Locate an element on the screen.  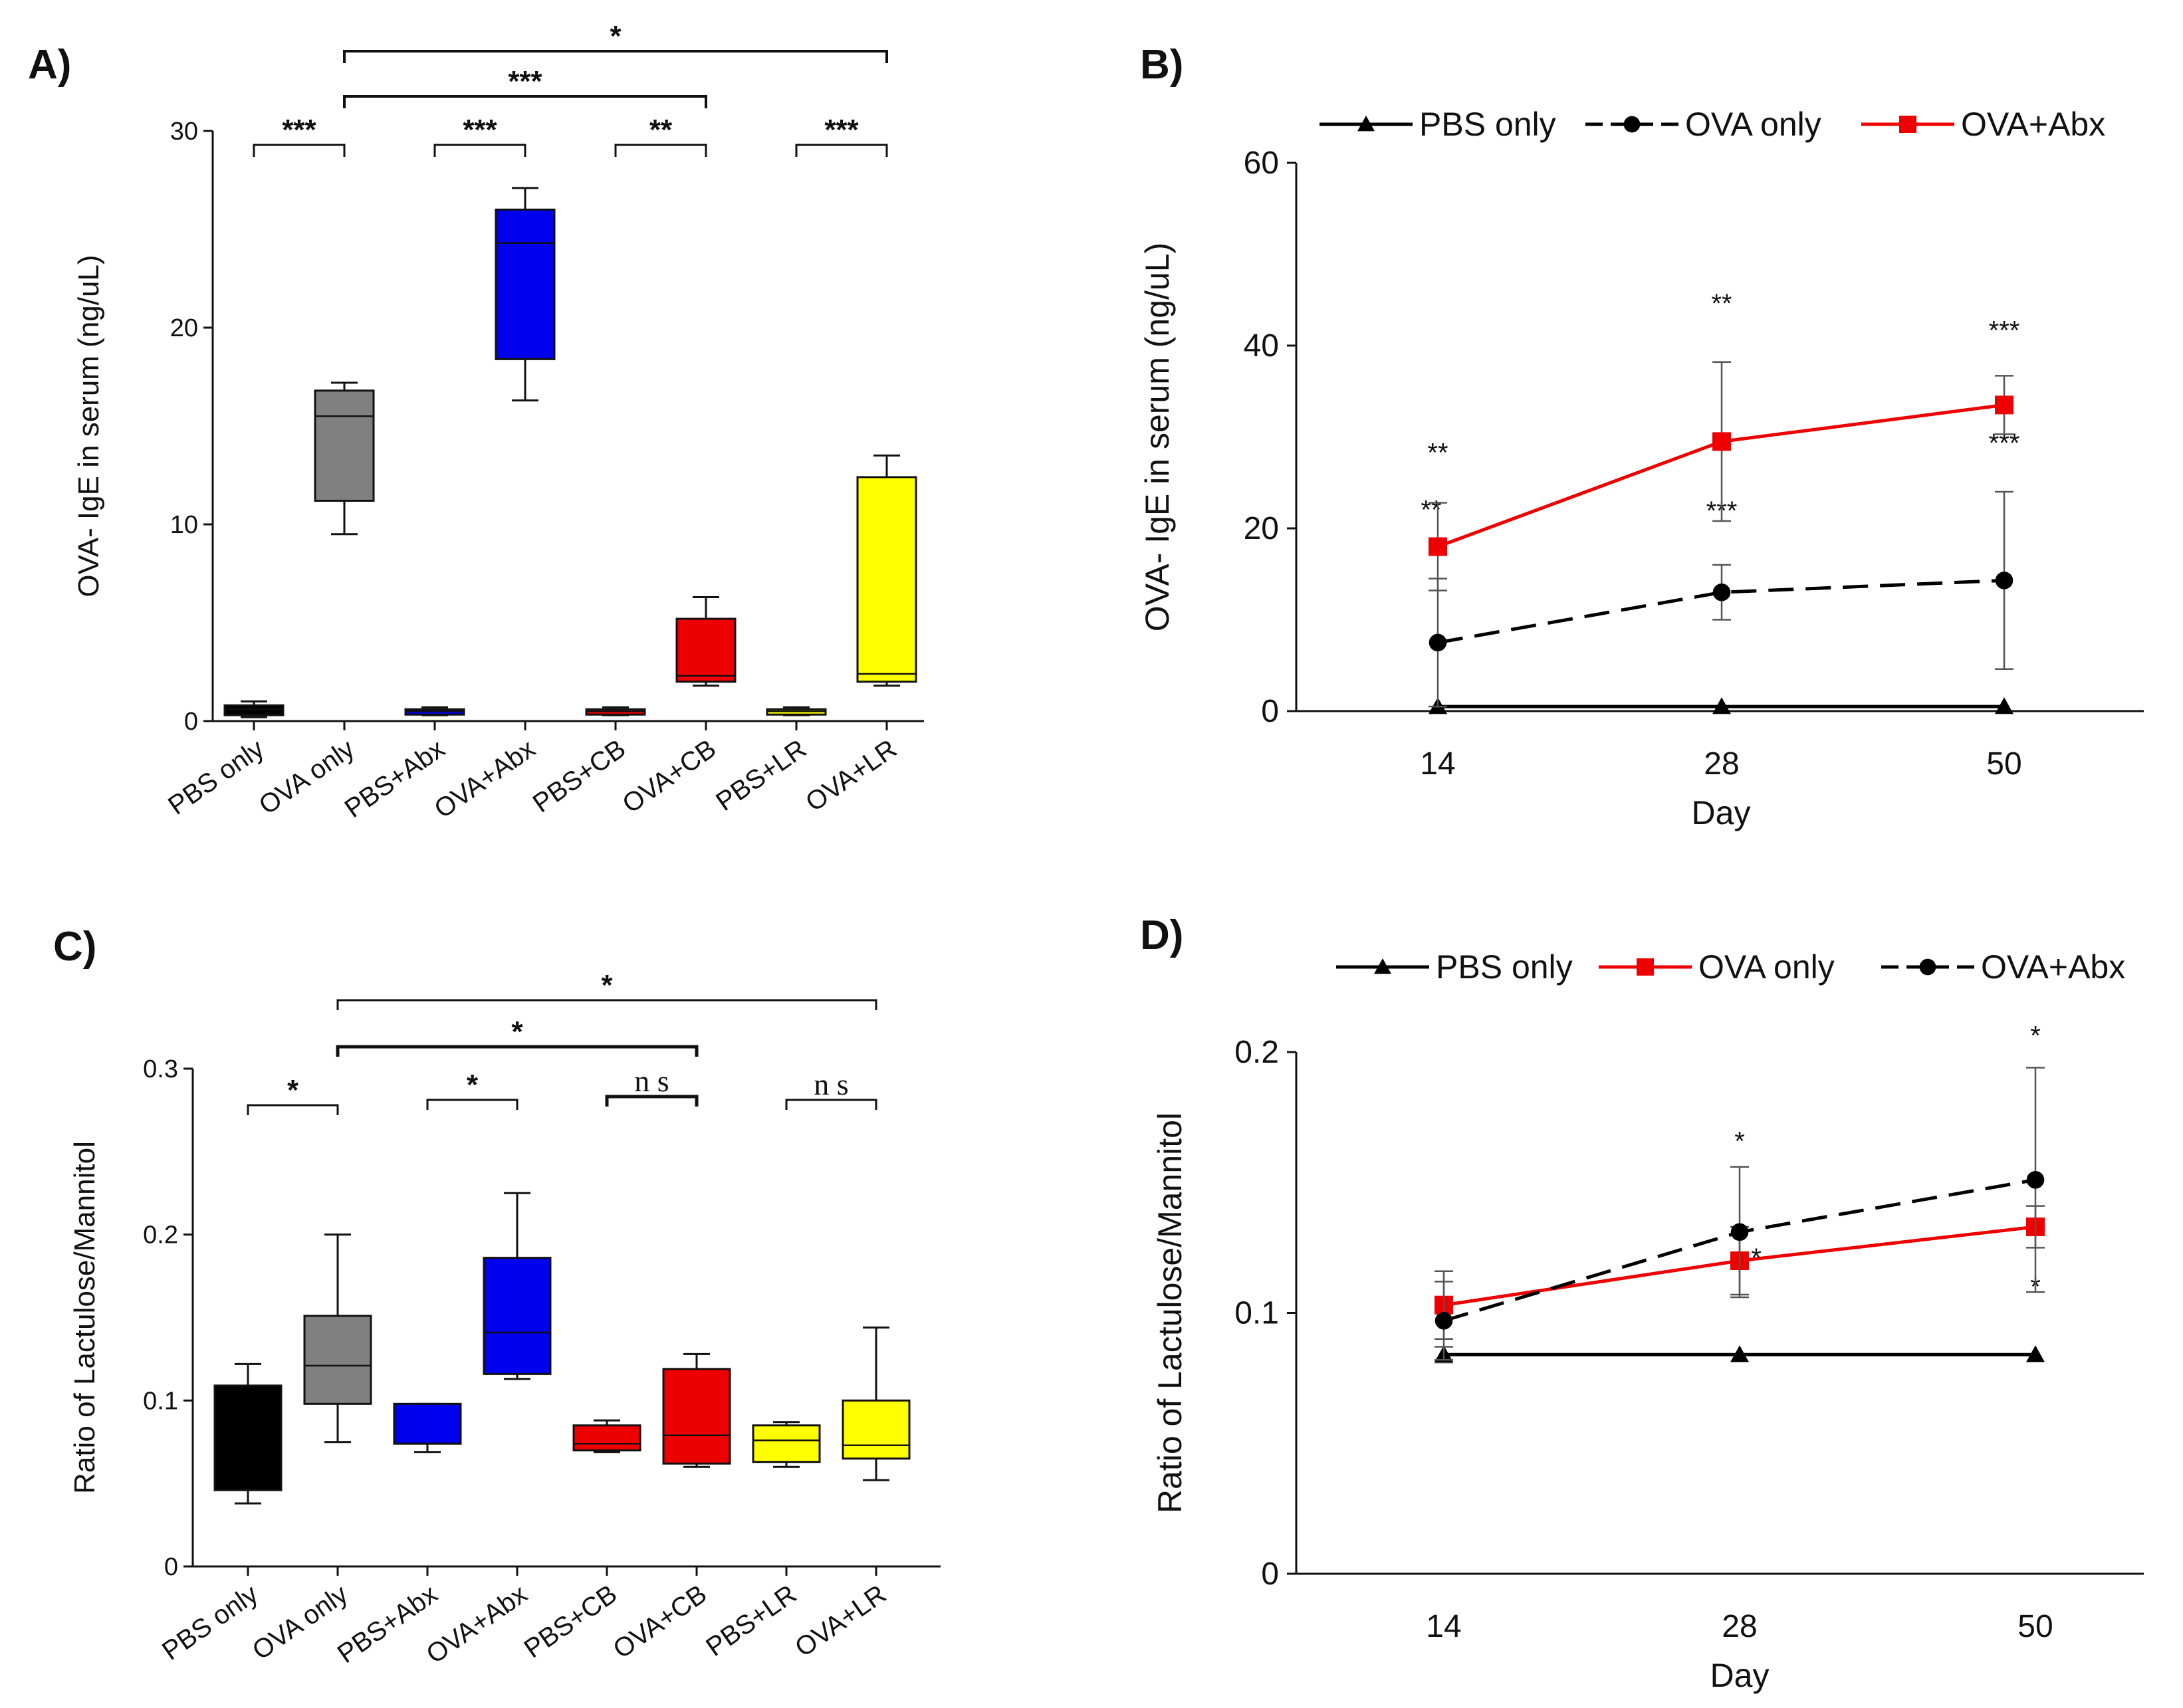
x-axis-label: Day is located at coordinates (1721, 812).